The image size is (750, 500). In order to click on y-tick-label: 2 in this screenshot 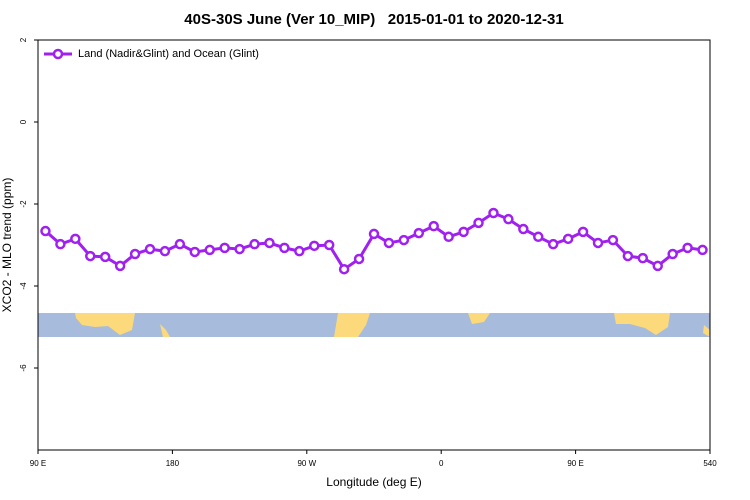, I will do `click(23, 39)`.